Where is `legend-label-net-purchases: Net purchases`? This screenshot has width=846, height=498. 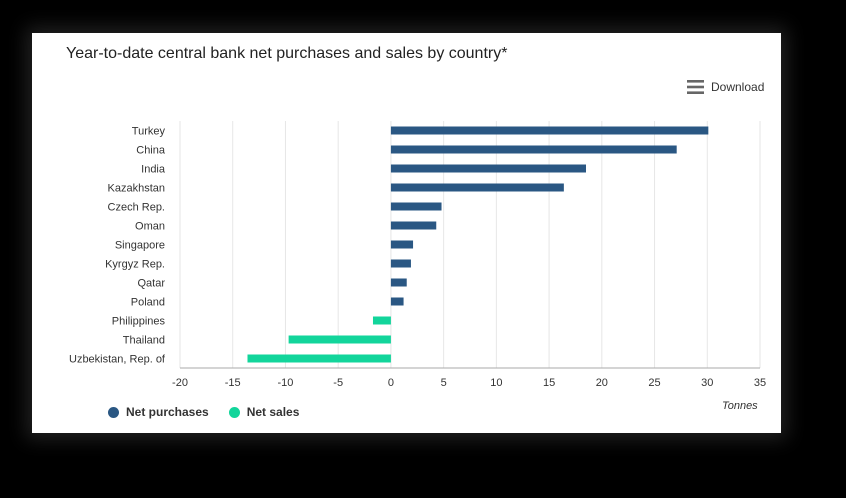
legend-label-net-purchases: Net purchases is located at coordinates (167, 412).